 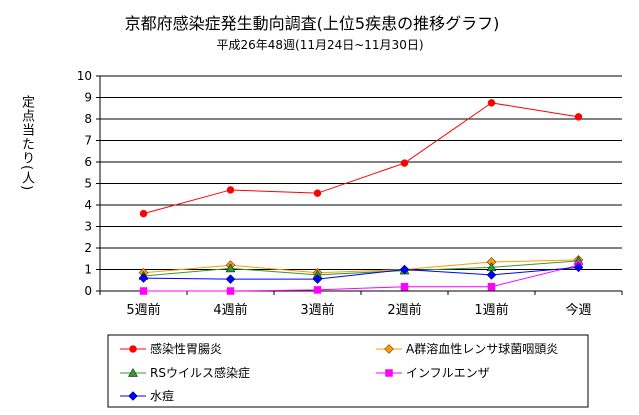 What do you see at coordinates (88, 119) in the screenshot?
I see `y-tick-label: 8` at bounding box center [88, 119].